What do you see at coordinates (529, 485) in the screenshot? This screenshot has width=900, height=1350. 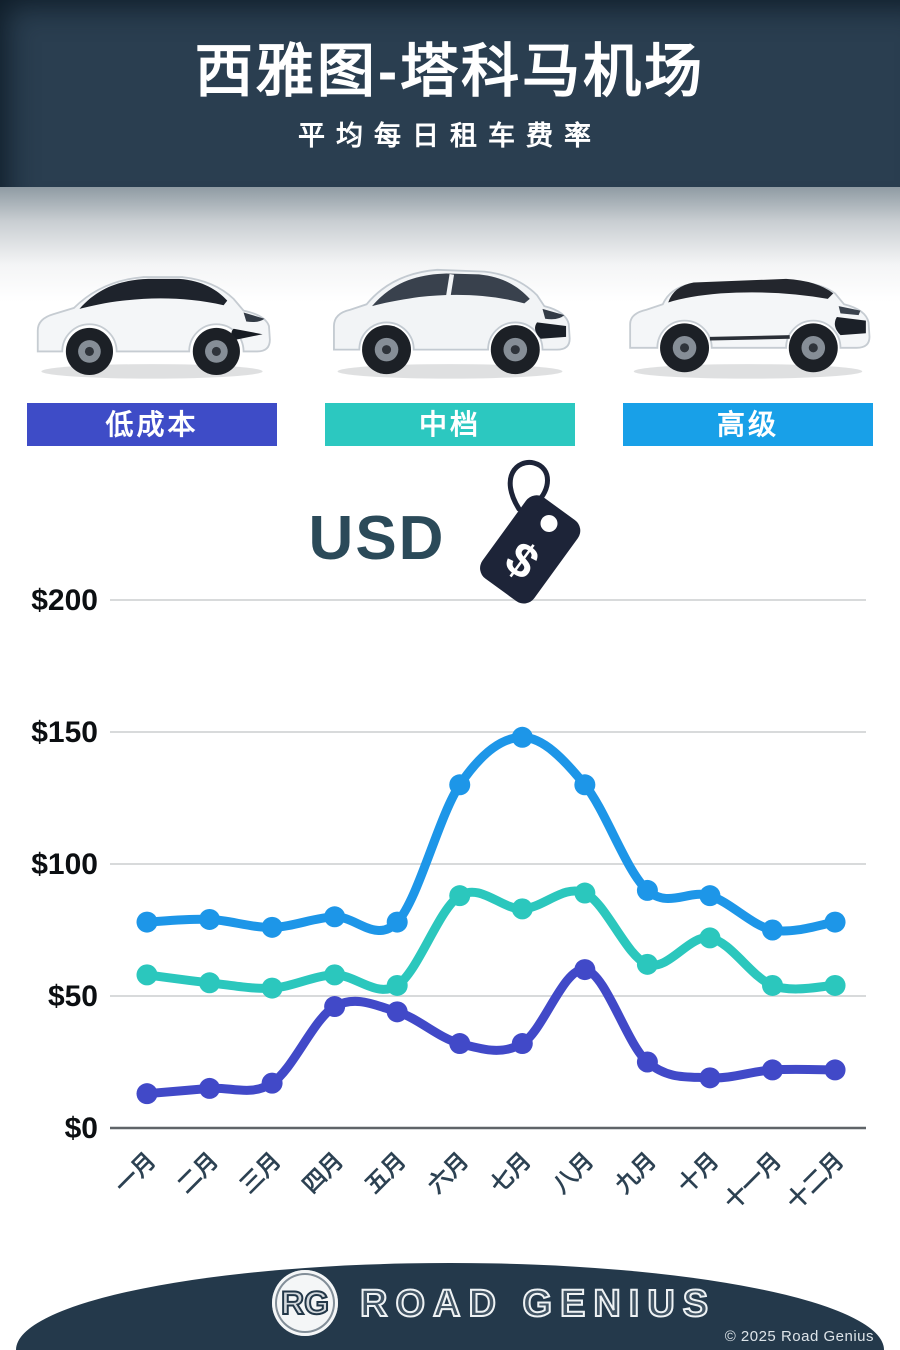 I see `tag-string` at bounding box center [529, 485].